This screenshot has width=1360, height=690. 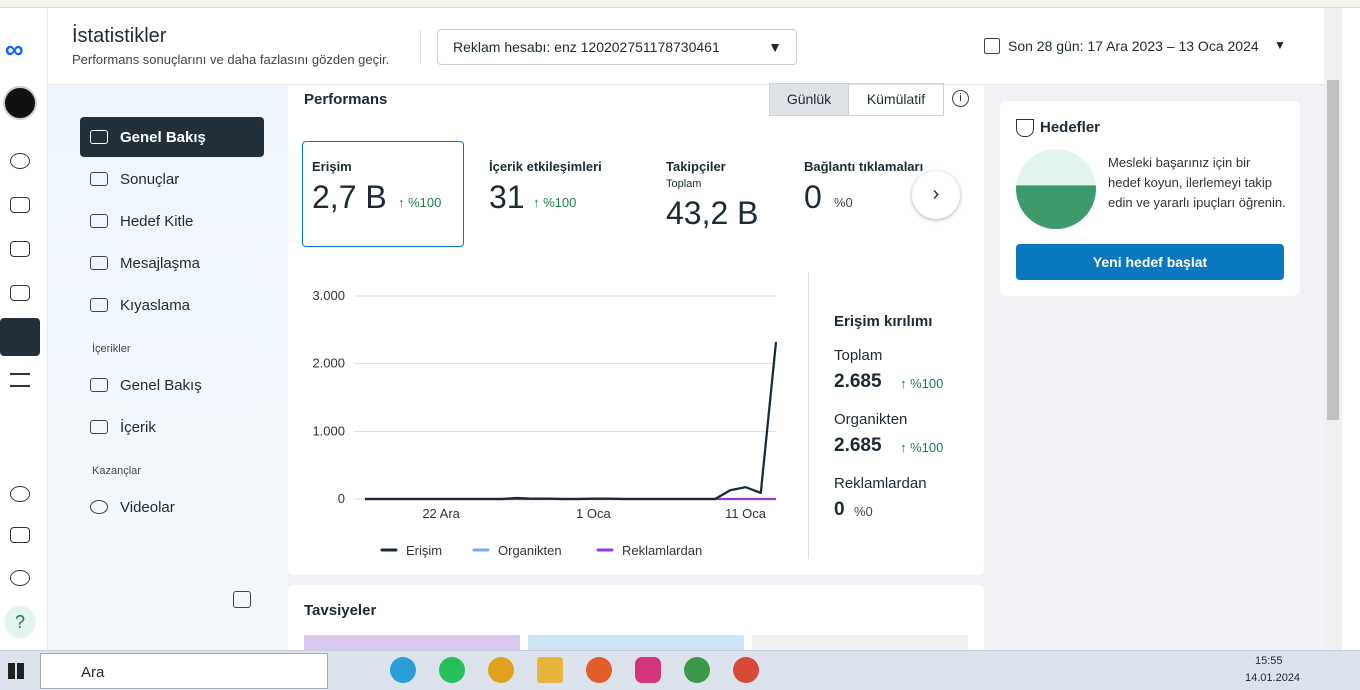 I want to click on search-text: Ara, so click(x=93, y=672).